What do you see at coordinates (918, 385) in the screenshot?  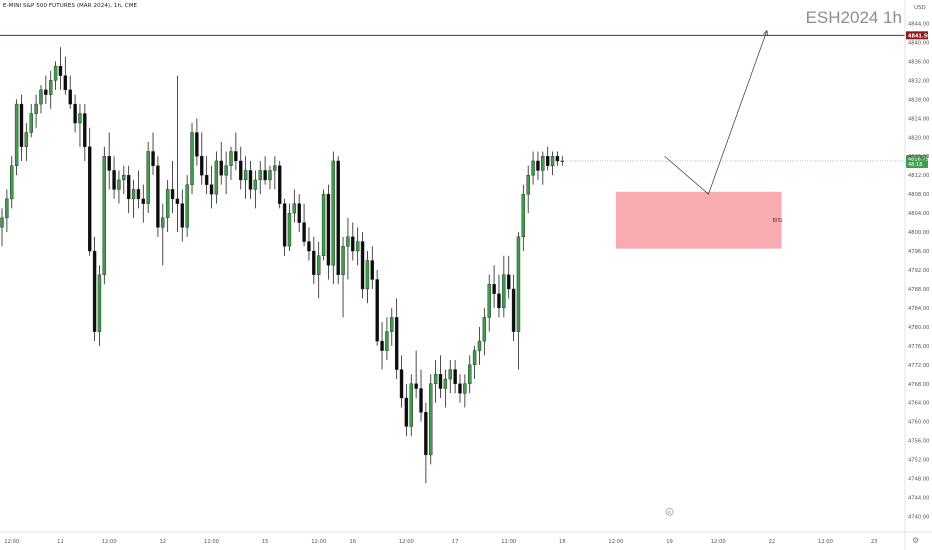 I see `price-tick-label: 4768.00` at bounding box center [918, 385].